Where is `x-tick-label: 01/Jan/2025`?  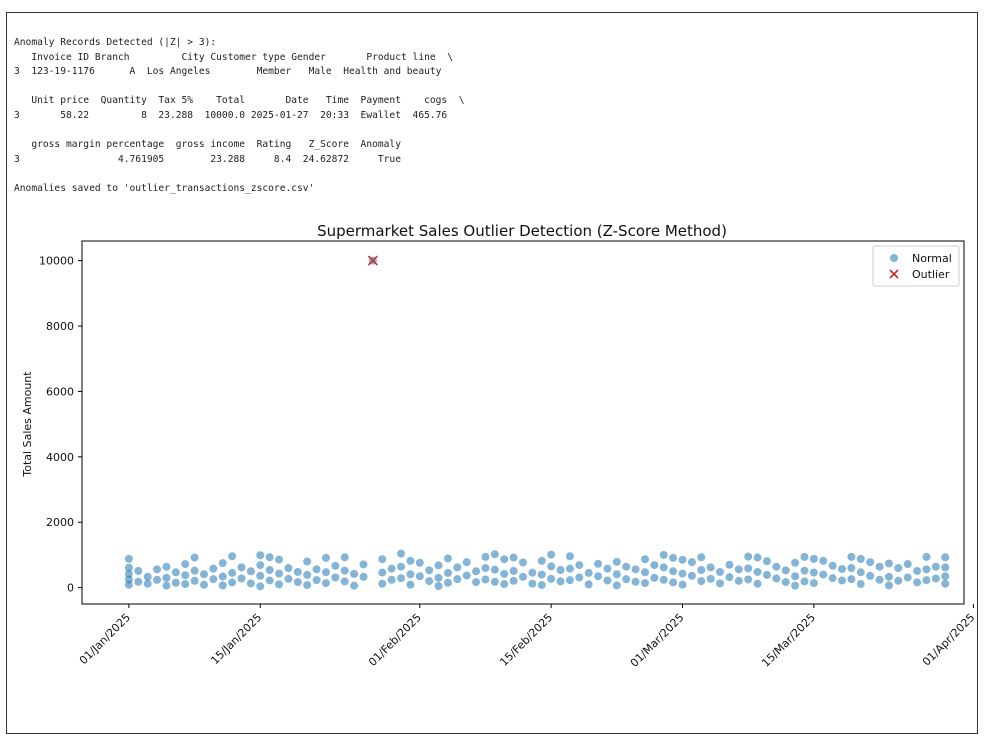 x-tick-label: 01/Jan/2025 is located at coordinates (105, 639).